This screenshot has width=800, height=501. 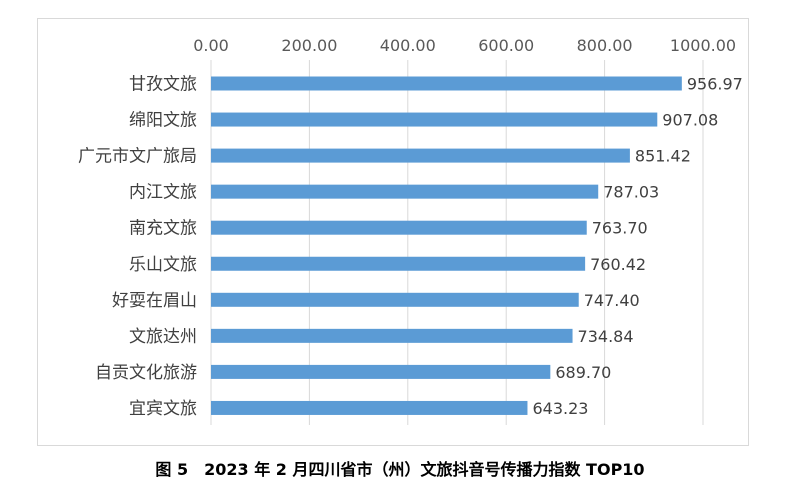 I want to click on data-label: 956.97, so click(x=715, y=84).